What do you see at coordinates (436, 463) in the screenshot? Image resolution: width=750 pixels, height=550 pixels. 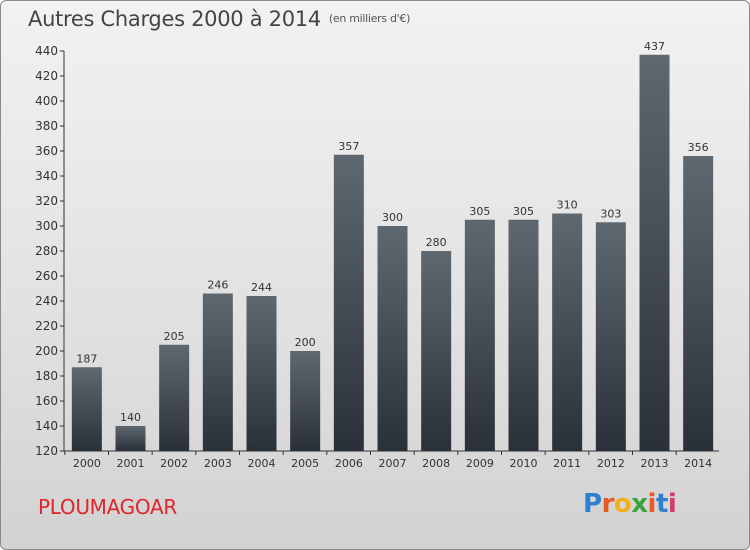 I see `x-tick-label: 2008` at bounding box center [436, 463].